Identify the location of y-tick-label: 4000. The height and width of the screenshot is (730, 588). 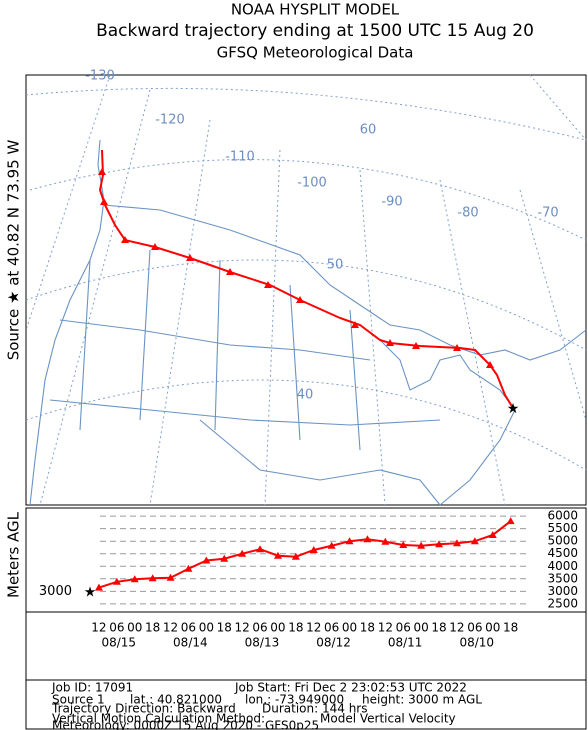
(562, 566).